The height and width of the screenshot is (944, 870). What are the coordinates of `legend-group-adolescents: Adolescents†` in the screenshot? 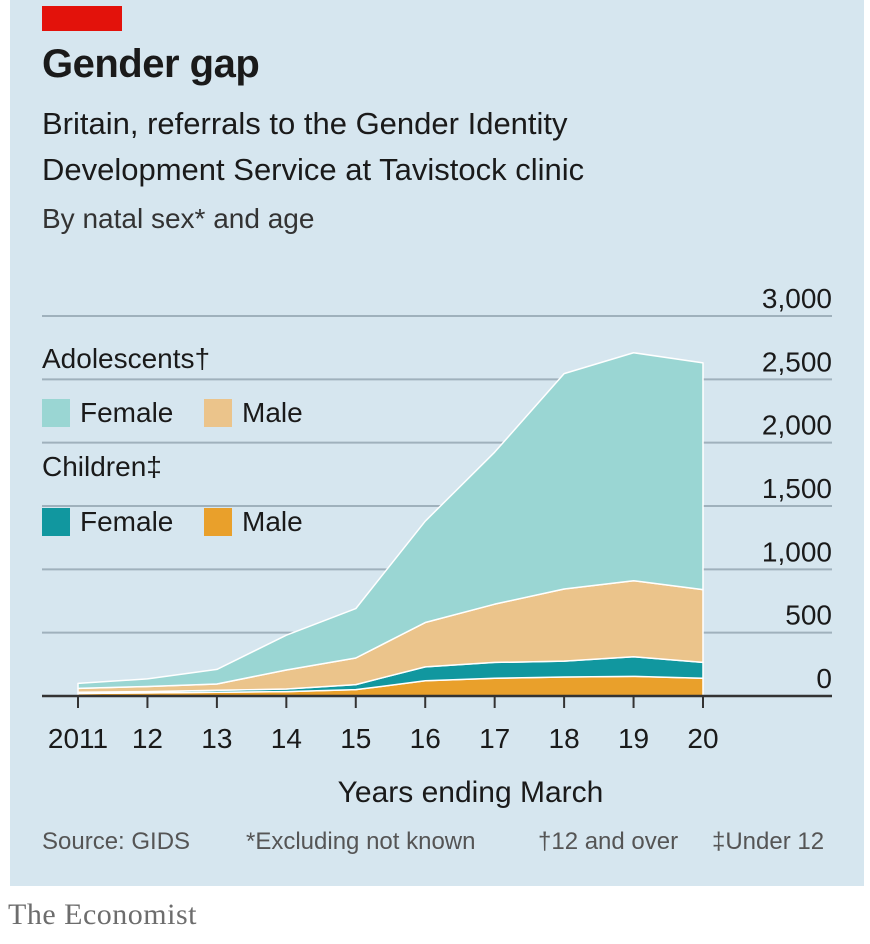 It's located at (126, 358).